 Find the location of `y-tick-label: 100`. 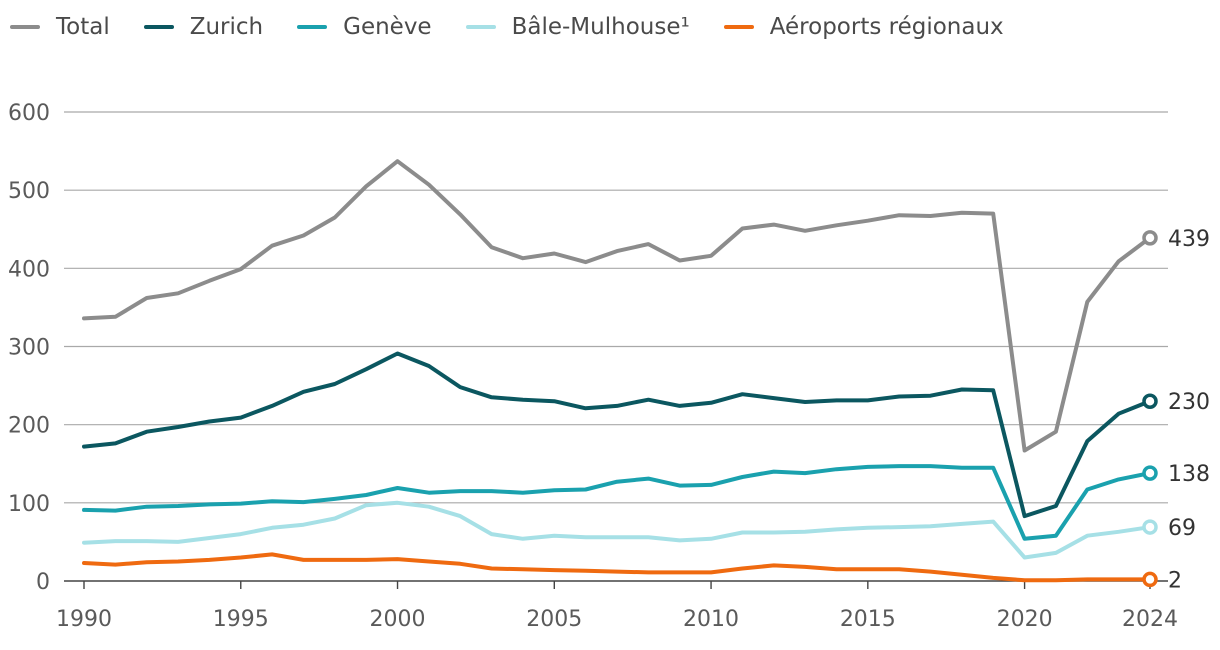

y-tick-label: 100 is located at coordinates (29, 504).